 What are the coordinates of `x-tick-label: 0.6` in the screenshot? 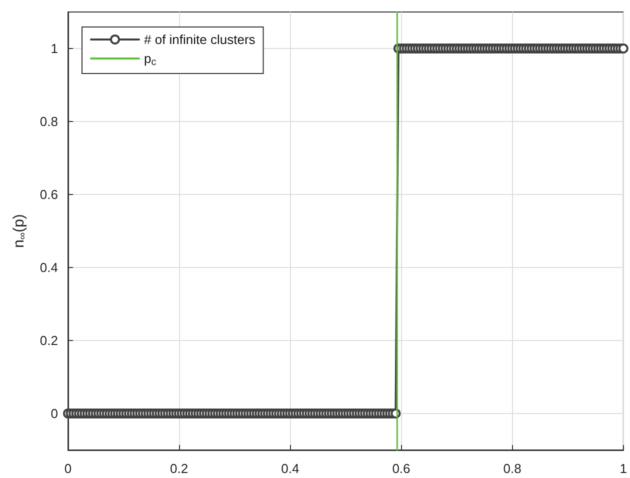 It's located at (401, 468).